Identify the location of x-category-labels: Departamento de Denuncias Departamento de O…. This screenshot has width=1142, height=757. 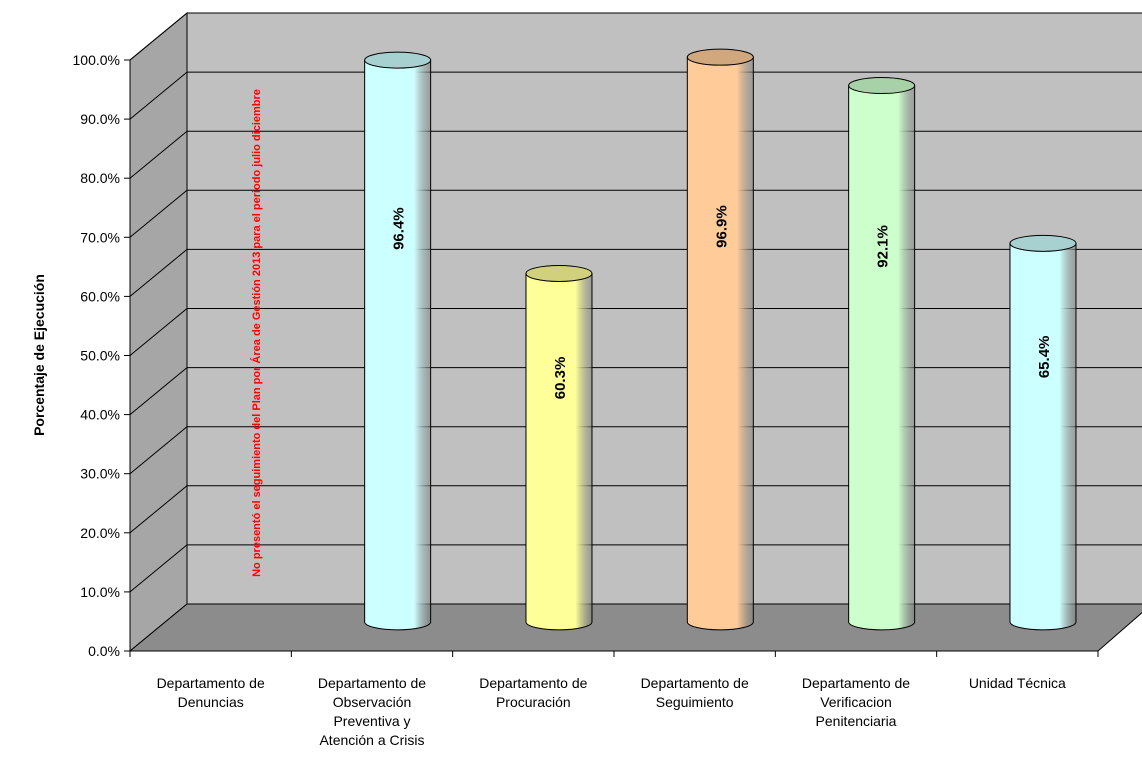
(611, 711).